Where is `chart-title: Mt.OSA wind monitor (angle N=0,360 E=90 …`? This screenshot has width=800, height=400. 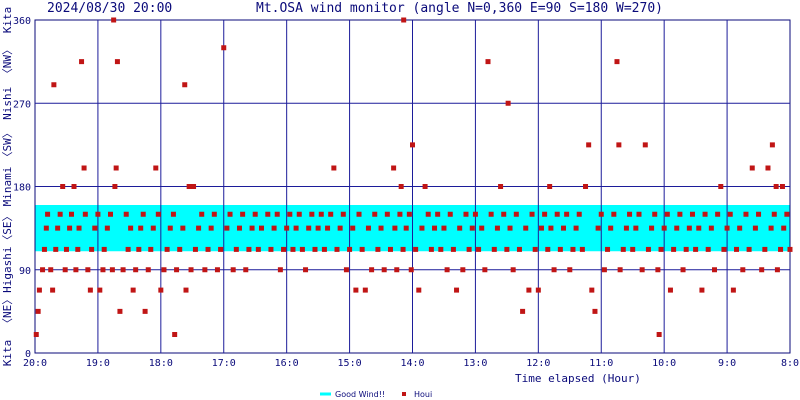 chart-title: Mt.OSA wind monitor (angle N=0,360 E=90 … is located at coordinates (459, 8).